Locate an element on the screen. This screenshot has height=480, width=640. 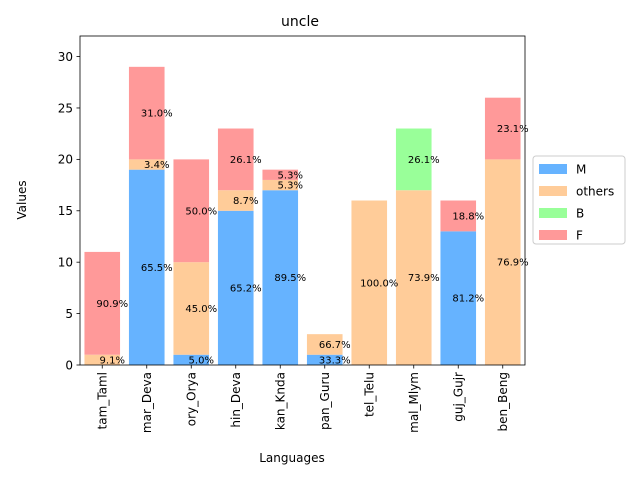
y-tick-label: 20 is located at coordinates (65, 160).